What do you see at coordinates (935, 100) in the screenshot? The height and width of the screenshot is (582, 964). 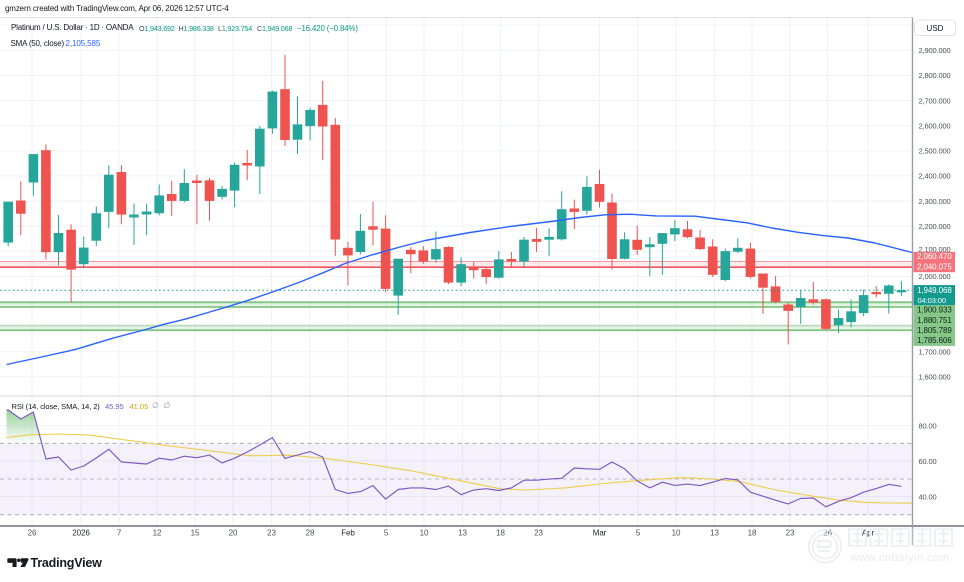 I see `svg-text: 2,700.000` at bounding box center [935, 100].